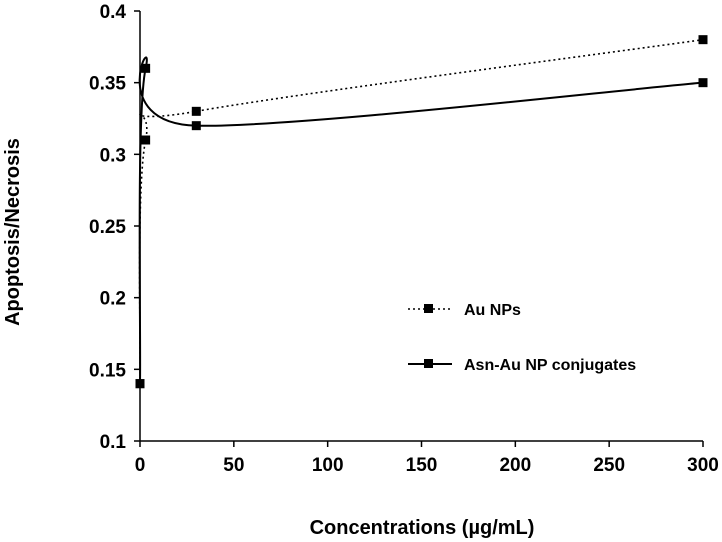 The image size is (722, 542). I want to click on x-tick-label: 100, so click(328, 465).